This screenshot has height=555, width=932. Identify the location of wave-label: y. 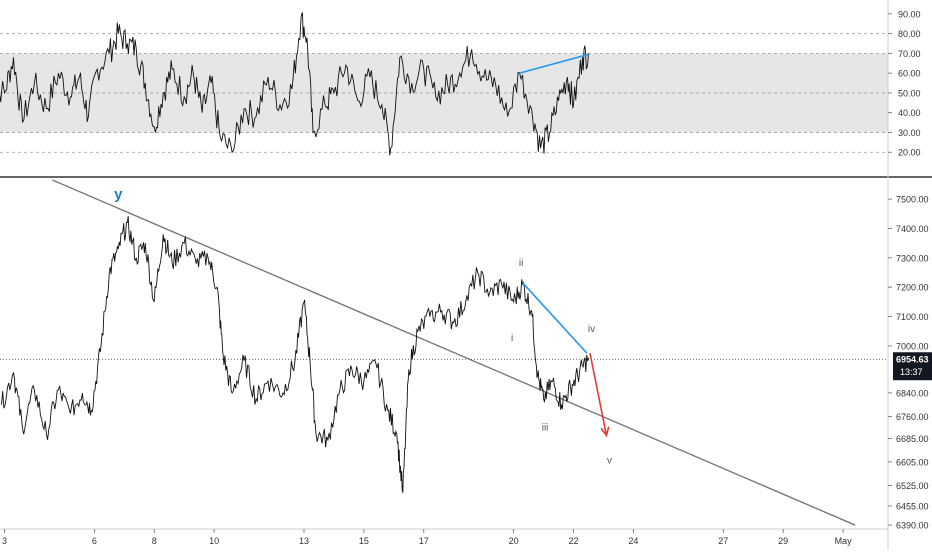
(118, 194).